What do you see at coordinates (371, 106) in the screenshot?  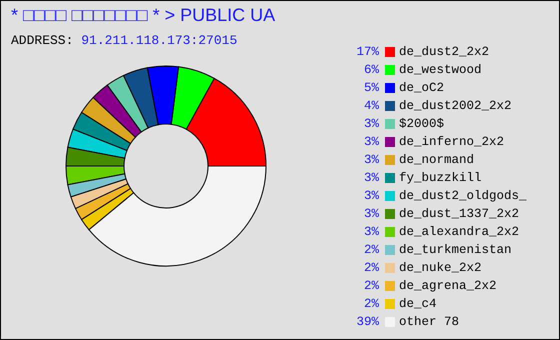 I see `data-label: 4%` at bounding box center [371, 106].